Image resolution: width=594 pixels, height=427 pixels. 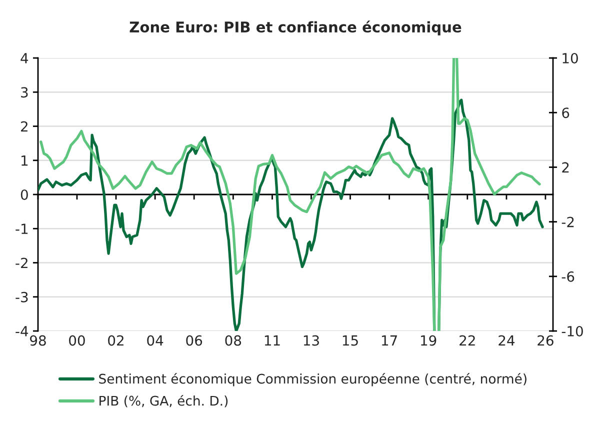 What do you see at coordinates (38, 340) in the screenshot?
I see `x-tick-label: 98` at bounding box center [38, 340].